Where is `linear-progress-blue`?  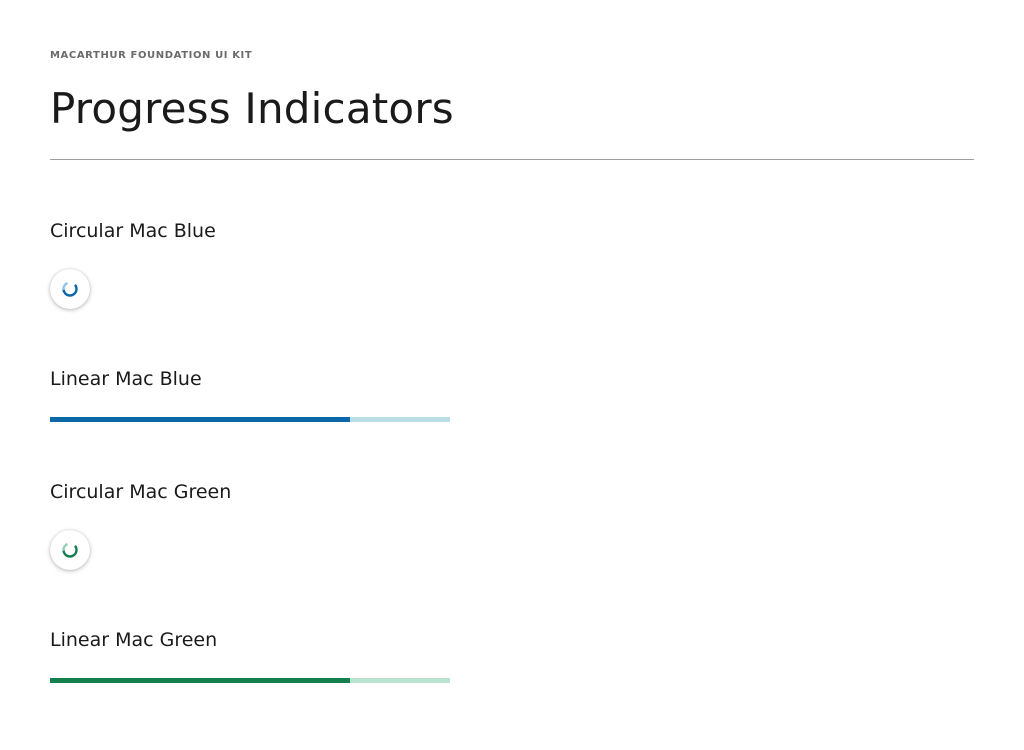 linear-progress-blue is located at coordinates (250, 419).